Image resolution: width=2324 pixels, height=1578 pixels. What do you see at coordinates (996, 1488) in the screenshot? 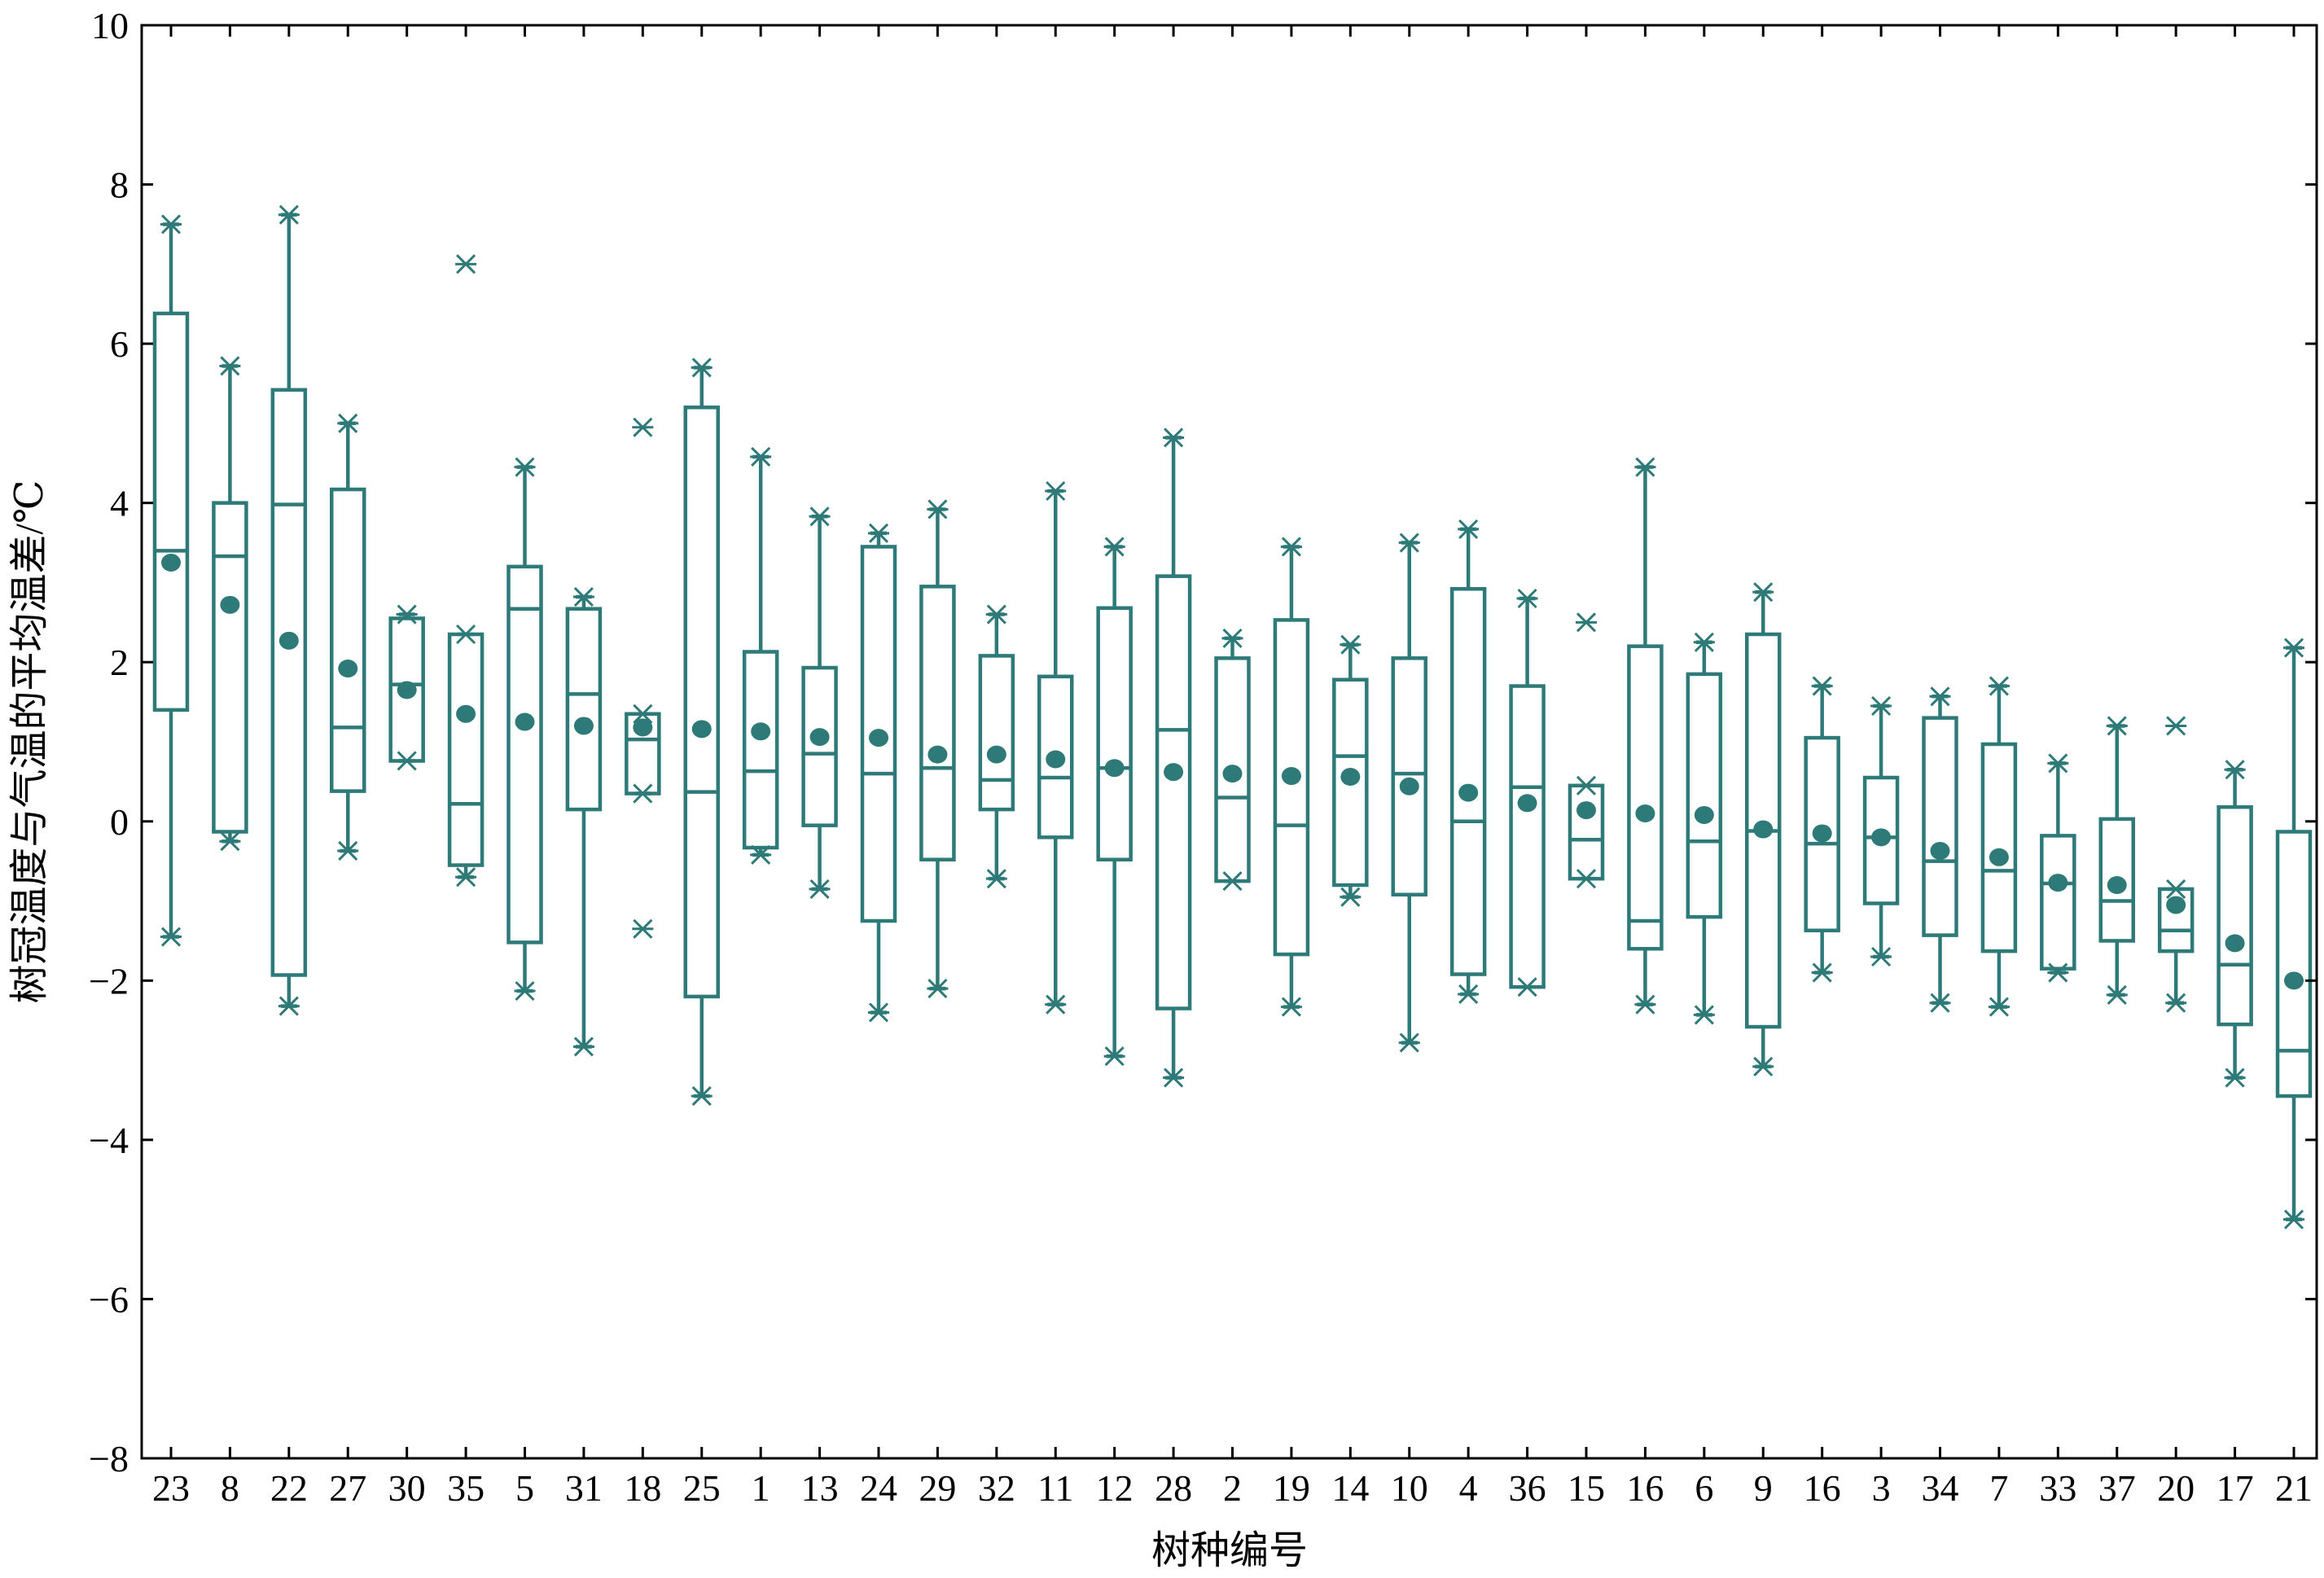
I see `x-tick-label: 32` at bounding box center [996, 1488].